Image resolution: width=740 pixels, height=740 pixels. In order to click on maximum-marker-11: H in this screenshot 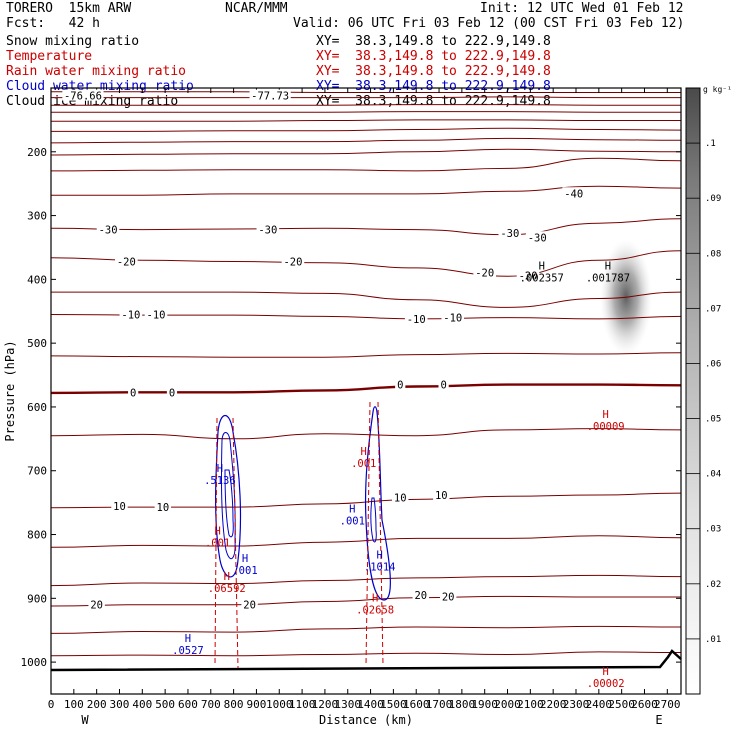, I will do `click(375, 599)`.